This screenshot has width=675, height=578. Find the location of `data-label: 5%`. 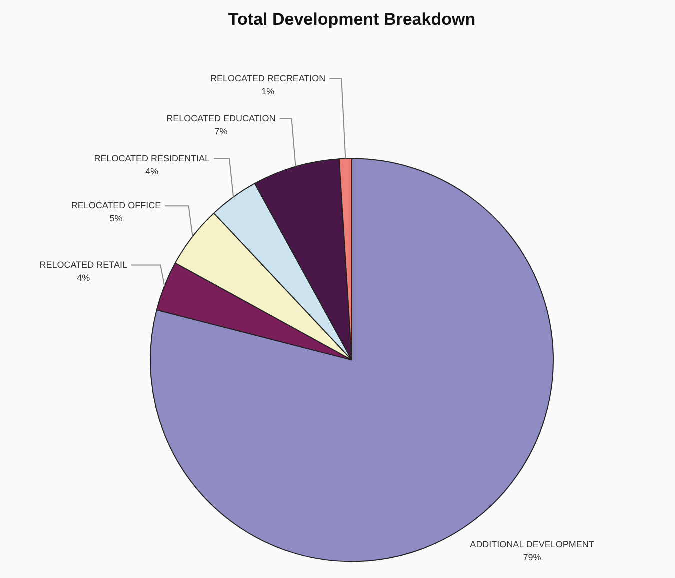

data-label: 5% is located at coordinates (116, 219).